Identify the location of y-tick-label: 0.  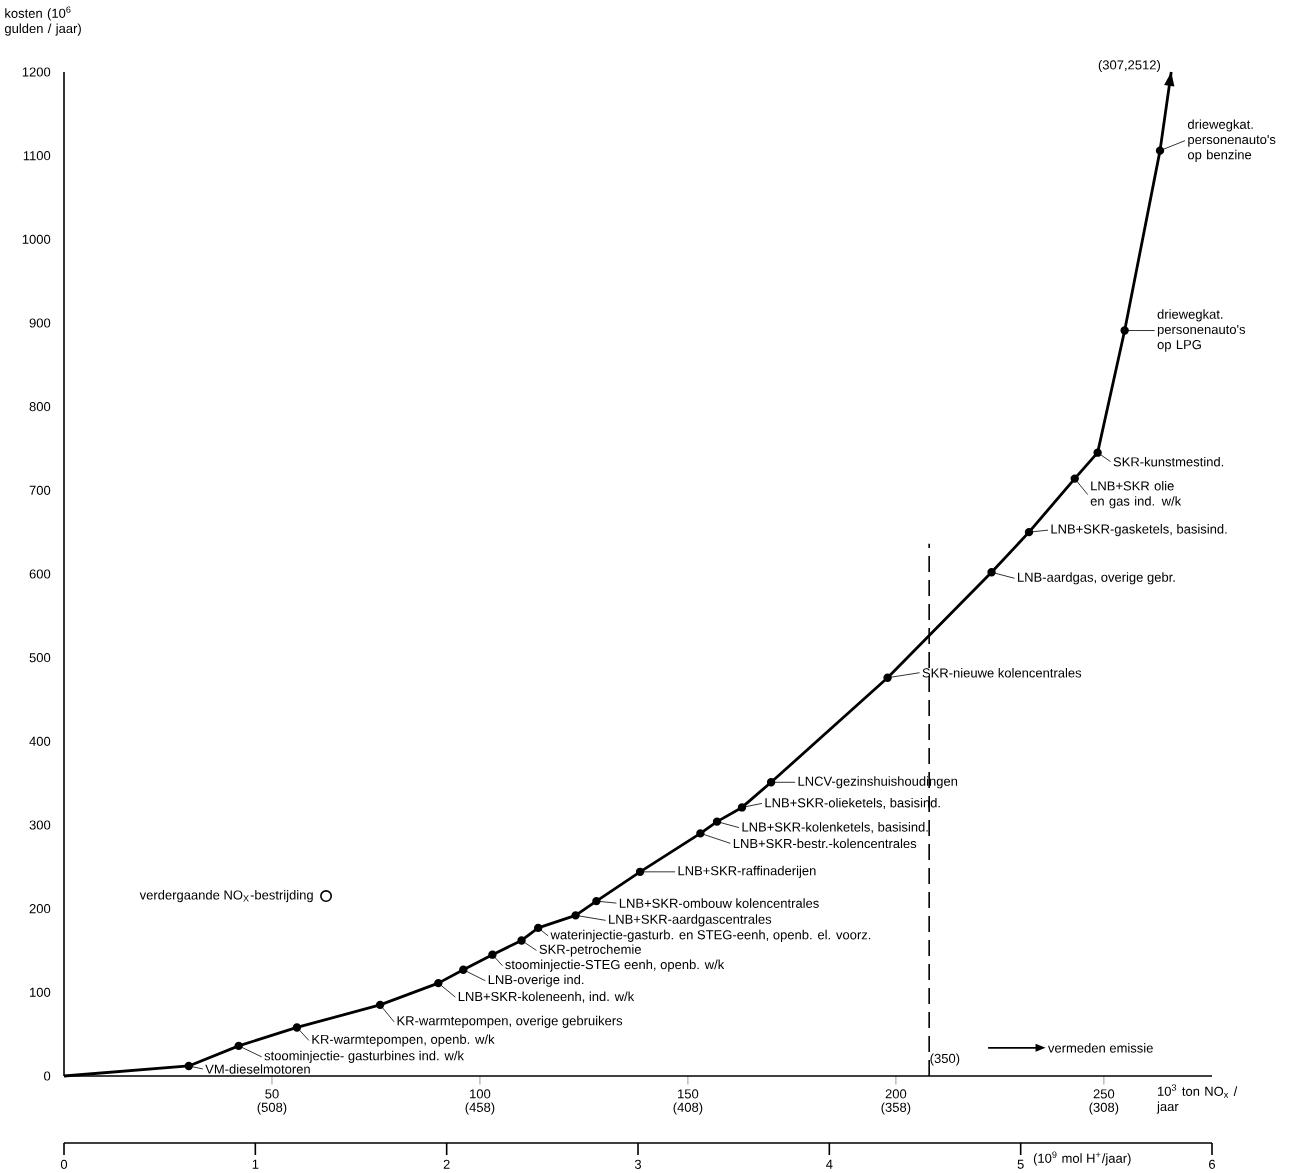
(47, 1076).